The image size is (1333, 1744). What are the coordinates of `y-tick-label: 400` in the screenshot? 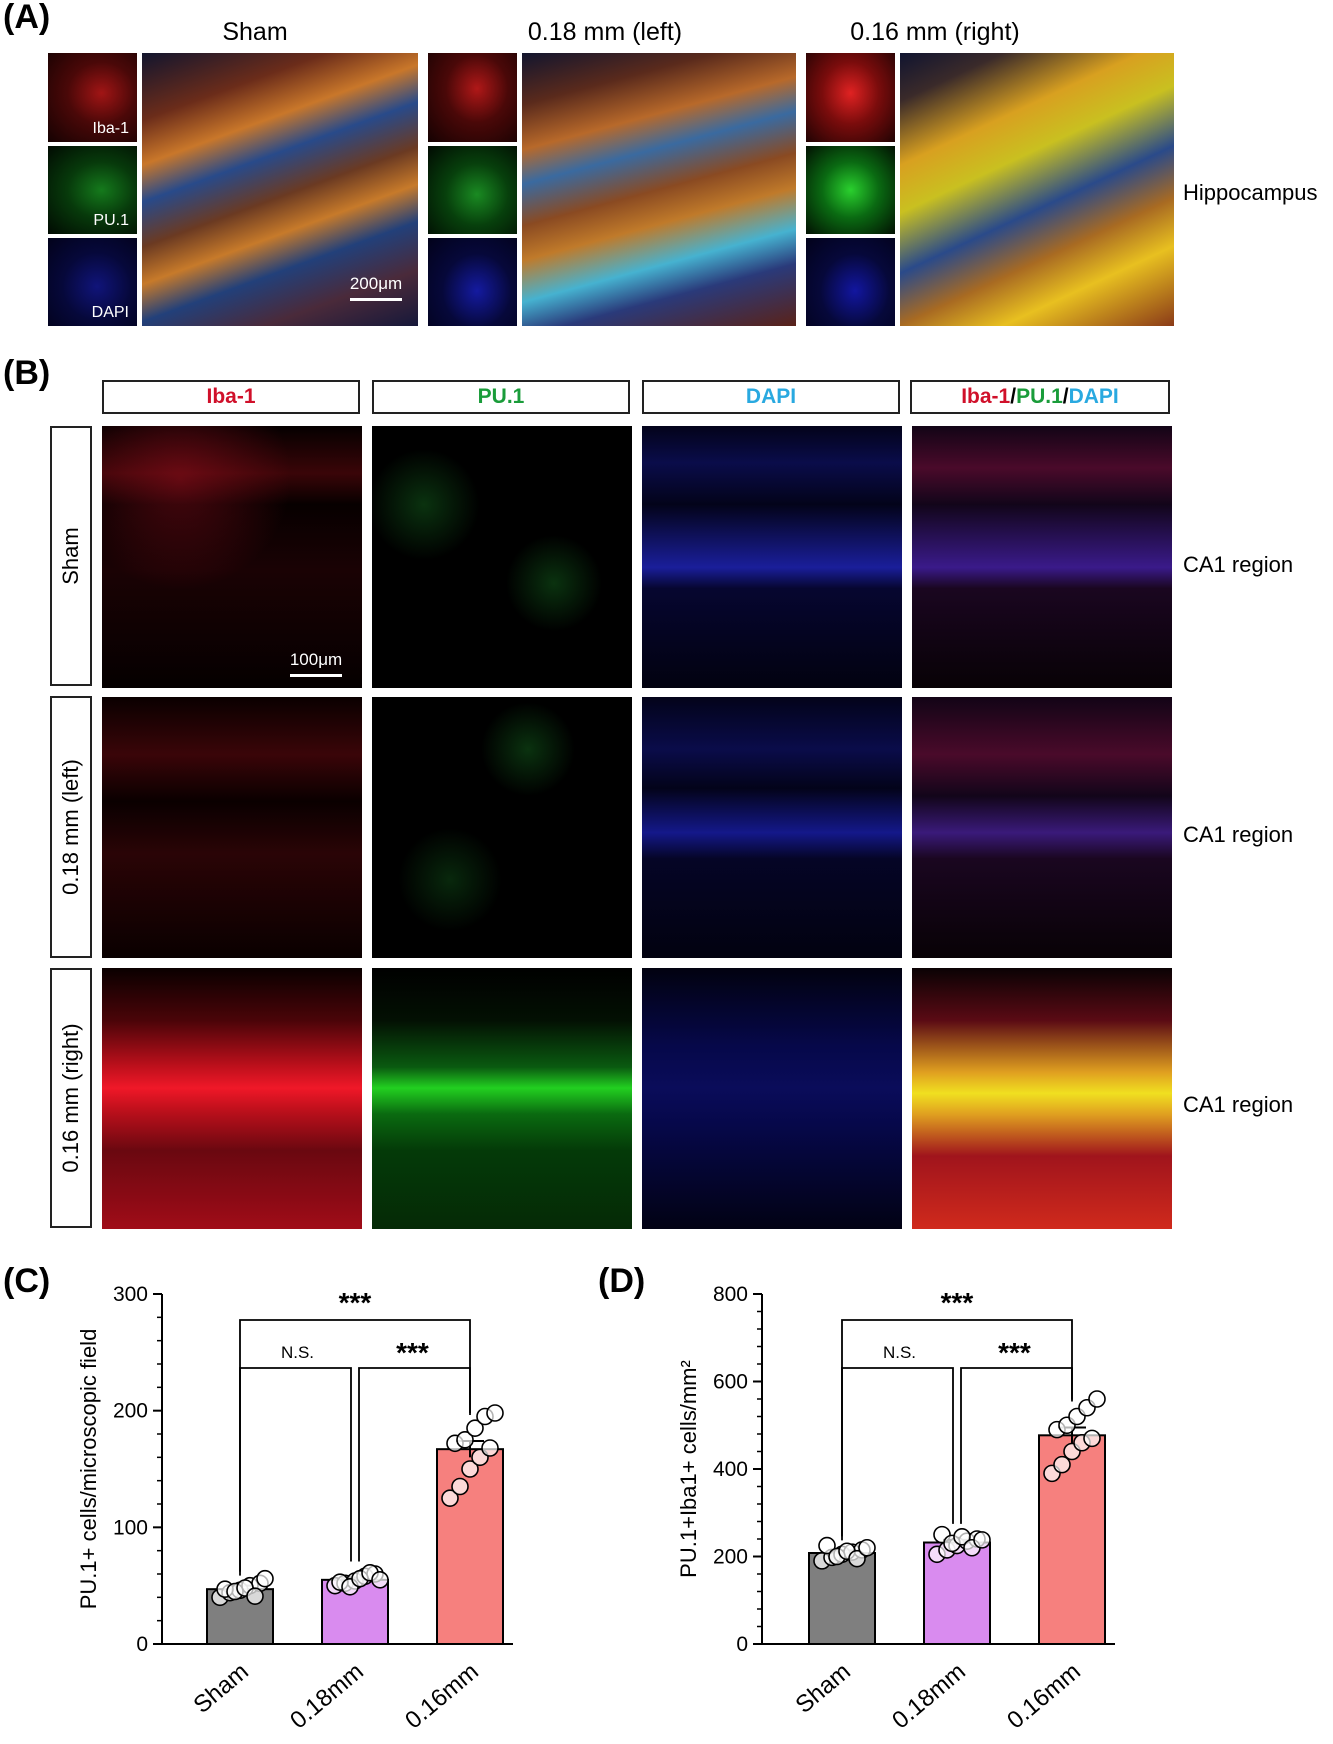 It's located at (730, 1469).